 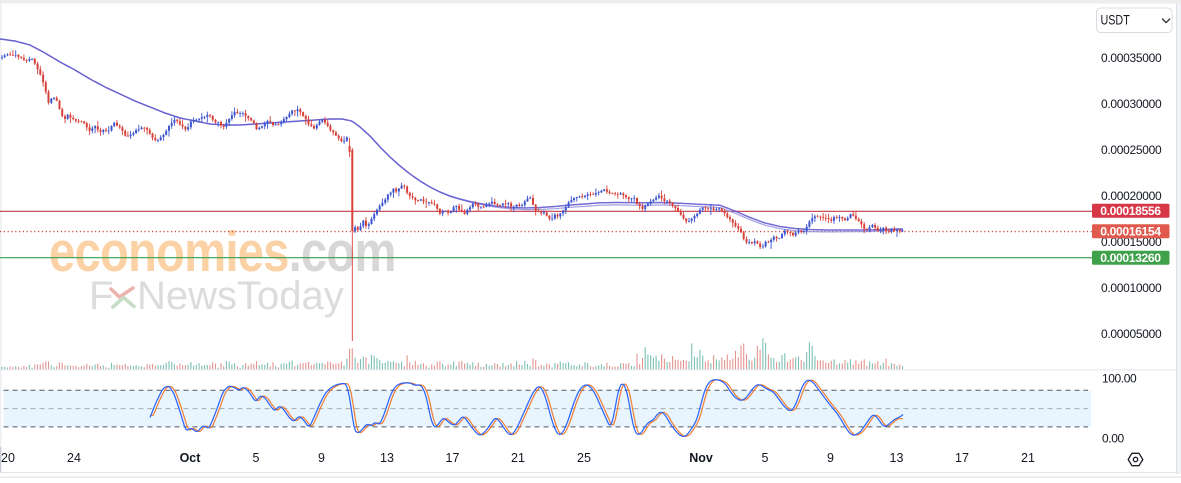 What do you see at coordinates (1130, 211) in the screenshot?
I see `svg-text: 0.00018556` at bounding box center [1130, 211].